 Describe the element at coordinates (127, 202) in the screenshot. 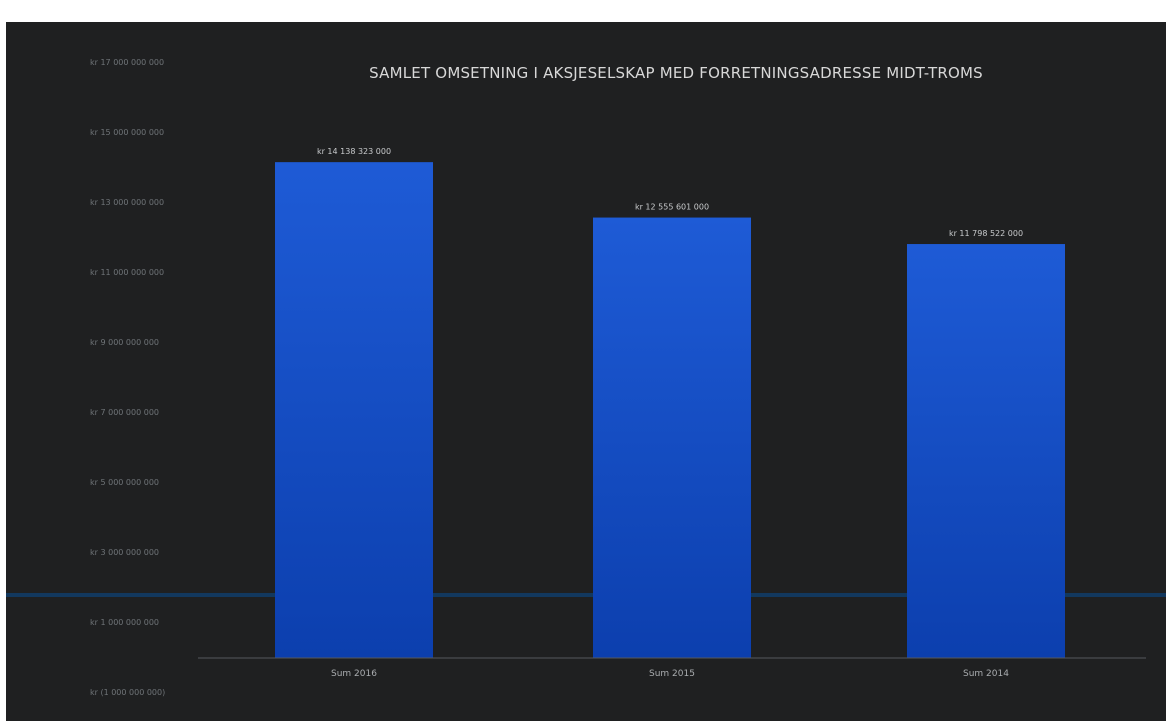

I see `y-tick-label: kr 13 000 000 000` at that location.